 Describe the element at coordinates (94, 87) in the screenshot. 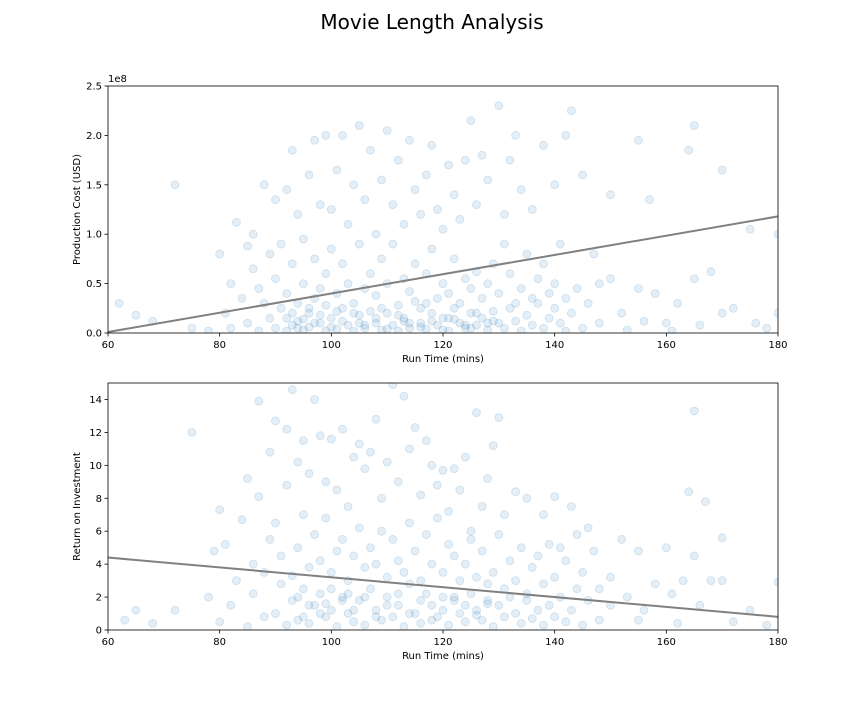

I see `cost-ytick-label: 2.5` at that location.